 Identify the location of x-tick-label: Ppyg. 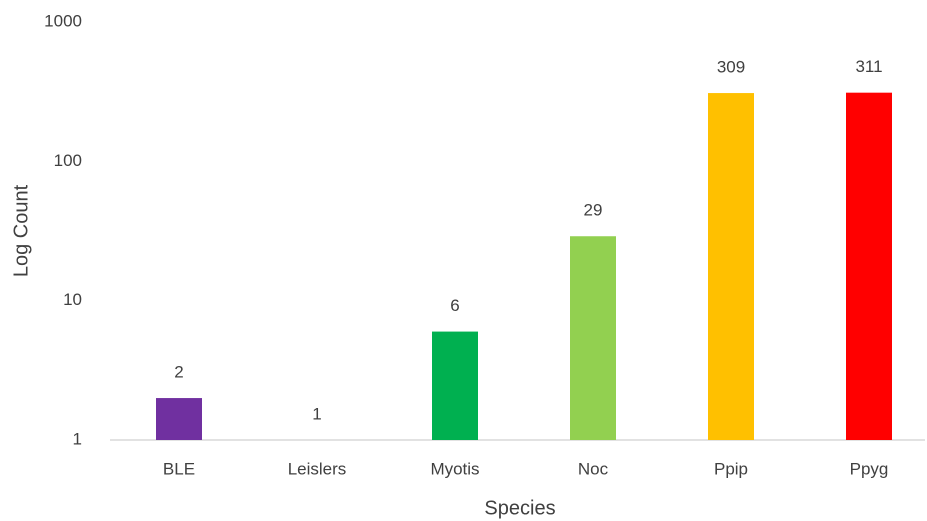
(869, 468).